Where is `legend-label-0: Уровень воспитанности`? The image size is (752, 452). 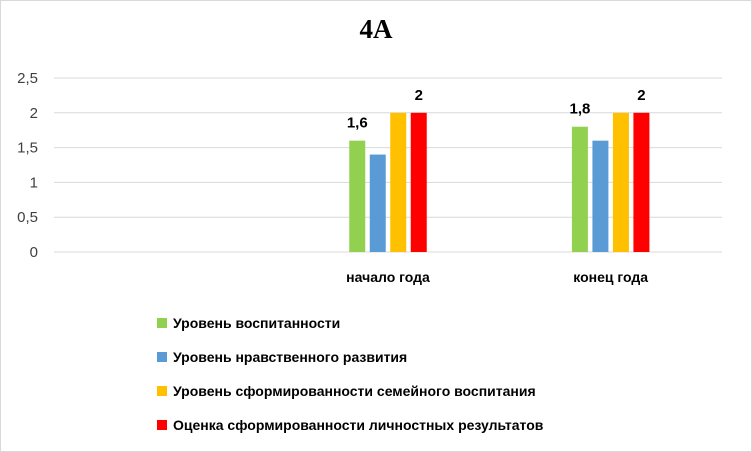
legend-label-0: Уровень воспитанности is located at coordinates (257, 323).